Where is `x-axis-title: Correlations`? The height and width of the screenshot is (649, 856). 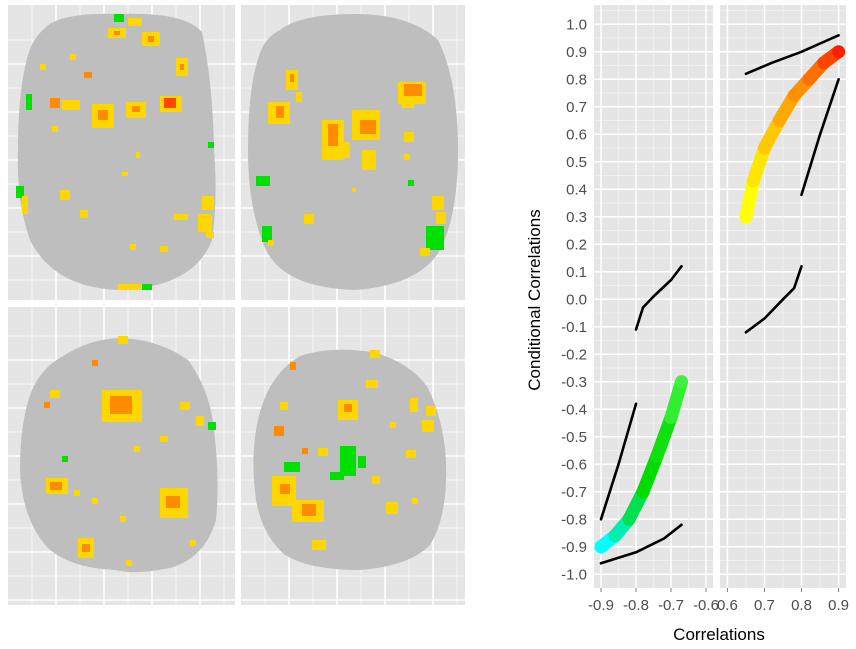 x-axis-title: Correlations is located at coordinates (719, 634).